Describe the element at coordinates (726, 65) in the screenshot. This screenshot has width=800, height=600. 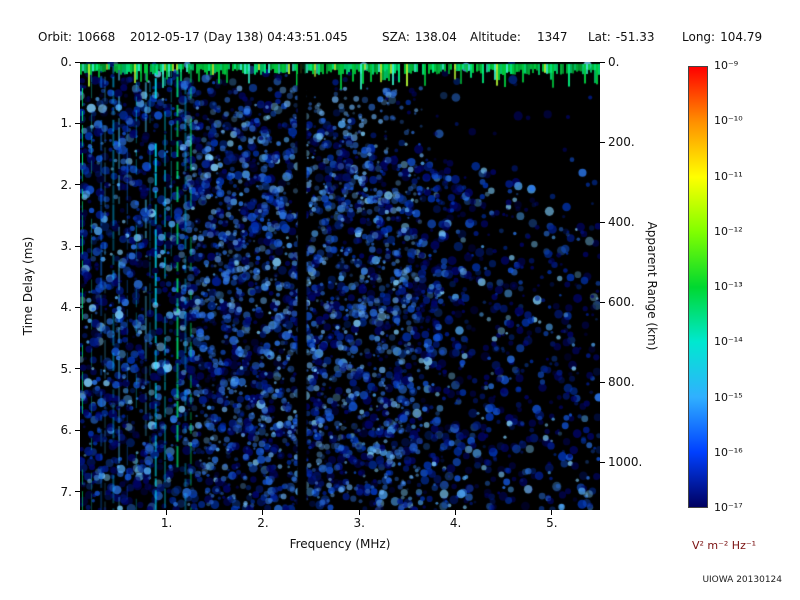
I see `colorbar-tick-label: 10⁻⁹` at that location.